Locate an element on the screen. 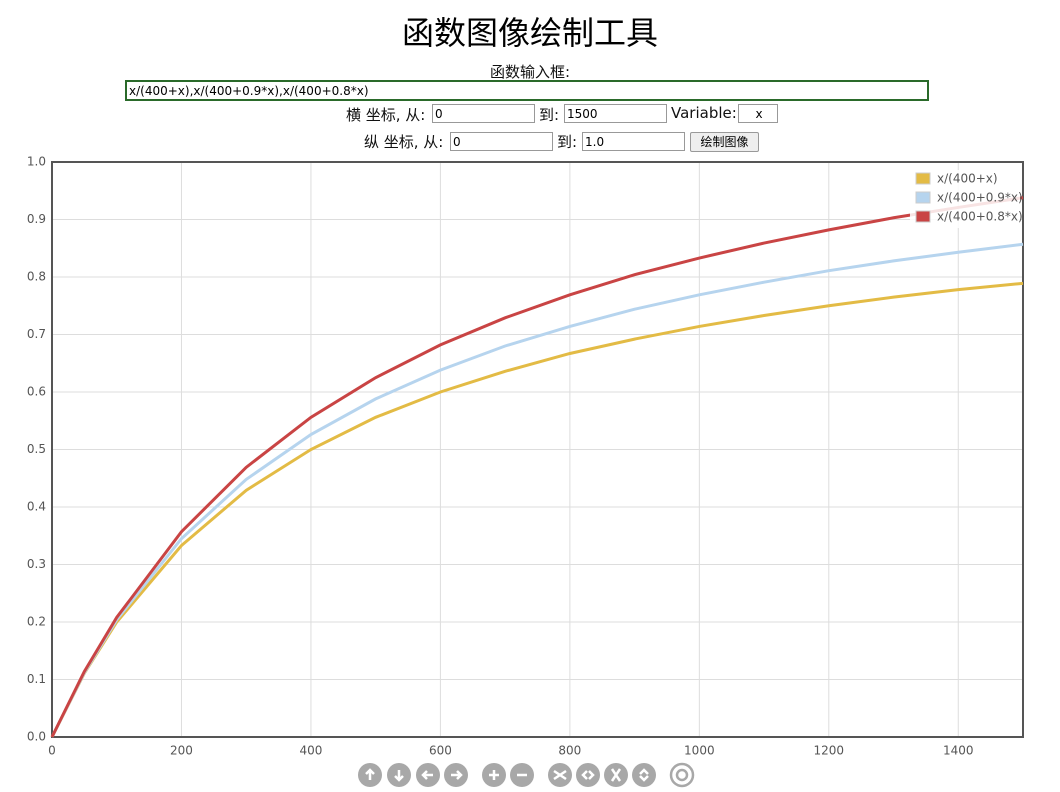  y-tick-label: 0.7 is located at coordinates (36, 334).